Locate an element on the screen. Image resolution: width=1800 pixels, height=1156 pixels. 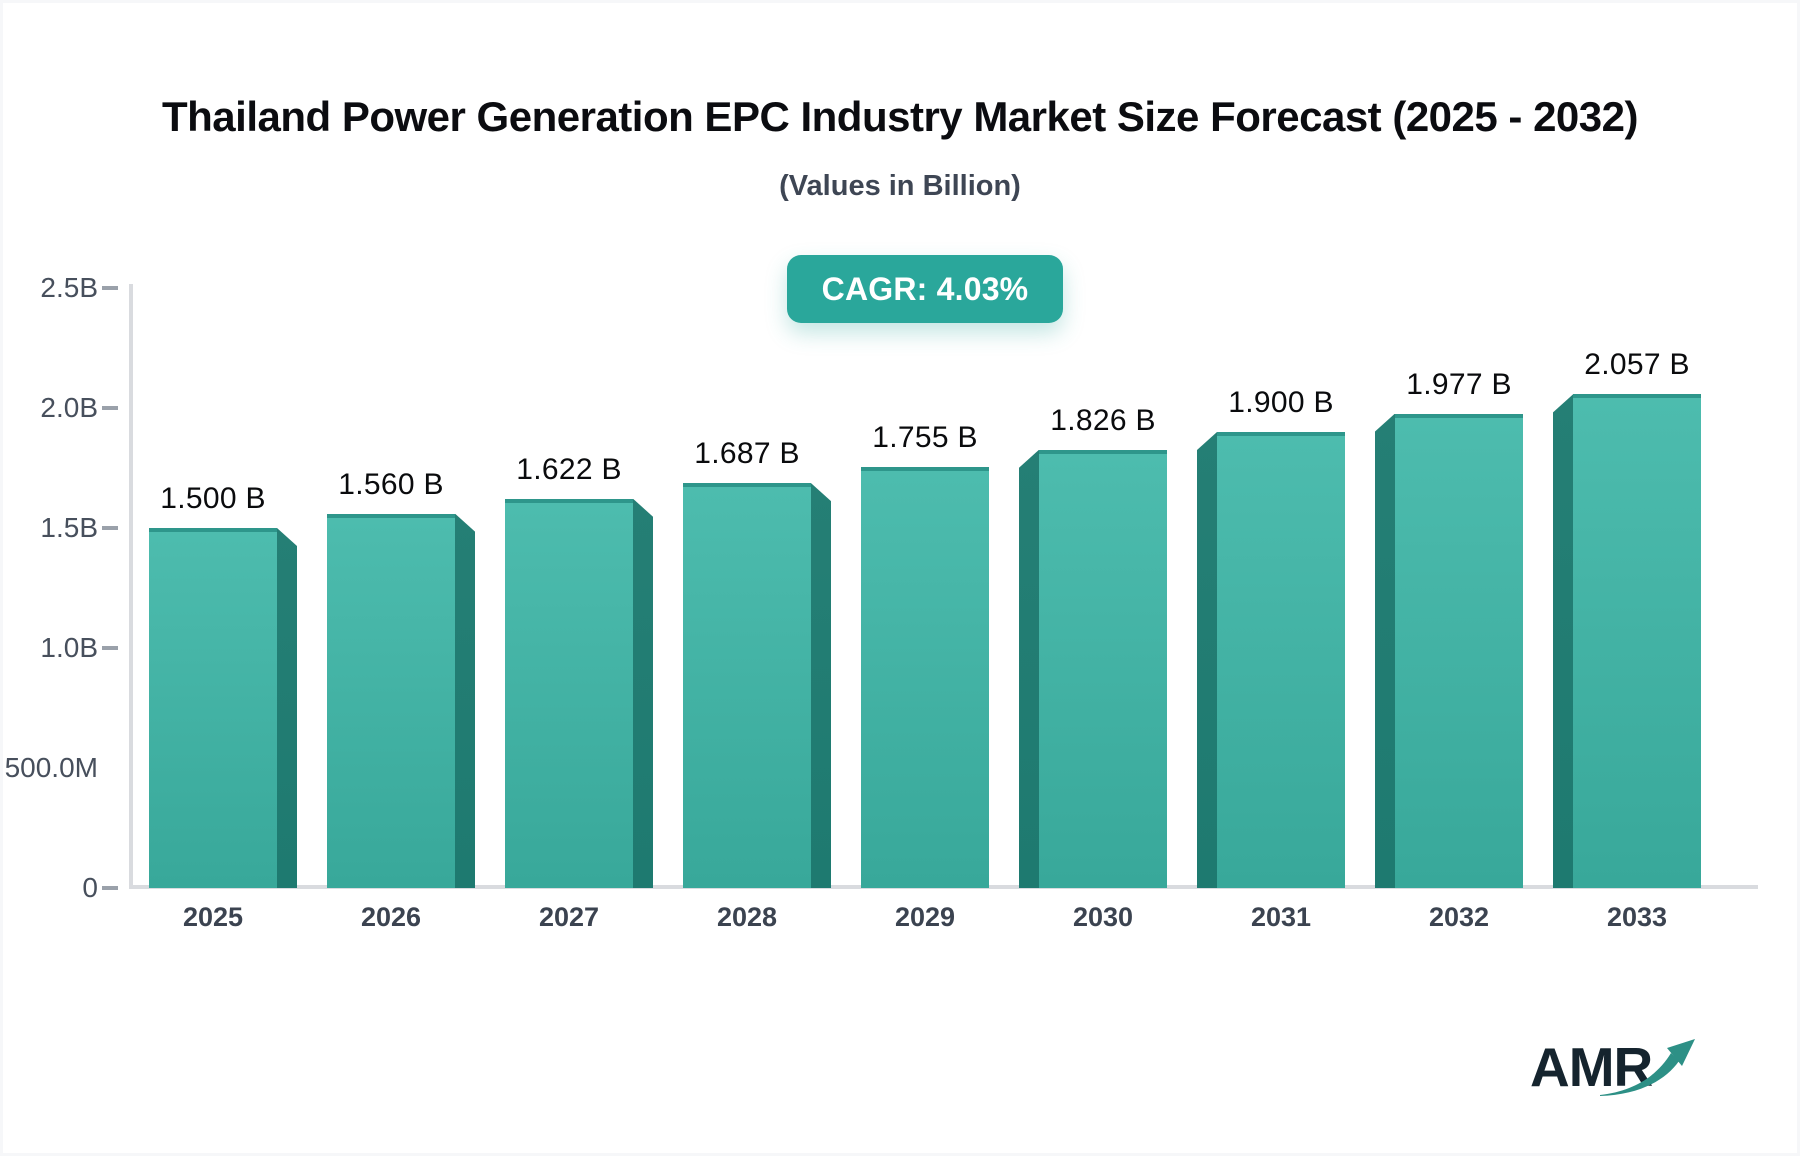
bar-side-2025 is located at coordinates (287, 708).